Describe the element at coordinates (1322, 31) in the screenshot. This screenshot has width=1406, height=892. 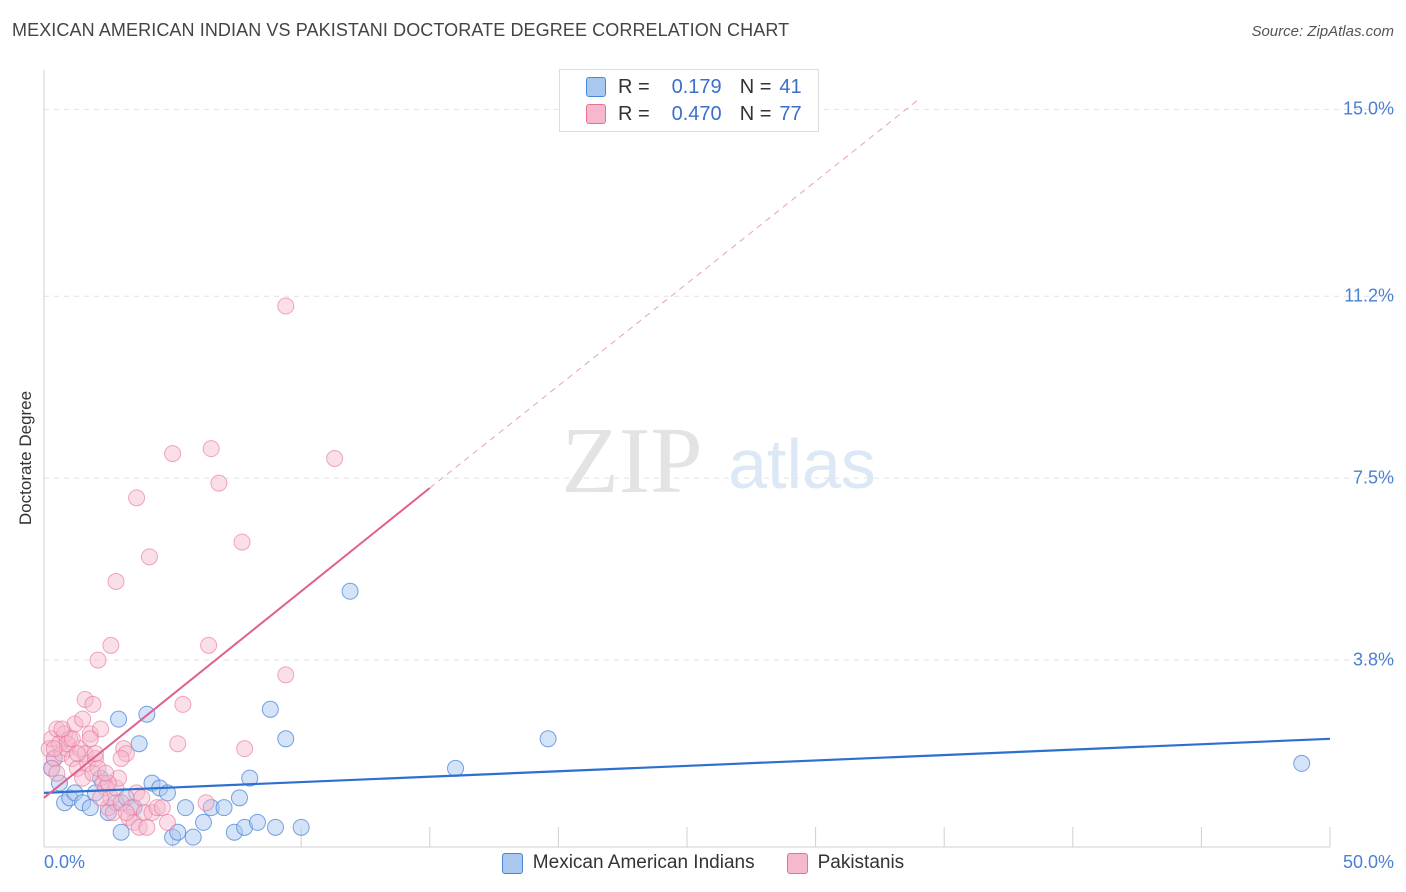
I see `source-label: Source: ZipAtlas.com` at that location.